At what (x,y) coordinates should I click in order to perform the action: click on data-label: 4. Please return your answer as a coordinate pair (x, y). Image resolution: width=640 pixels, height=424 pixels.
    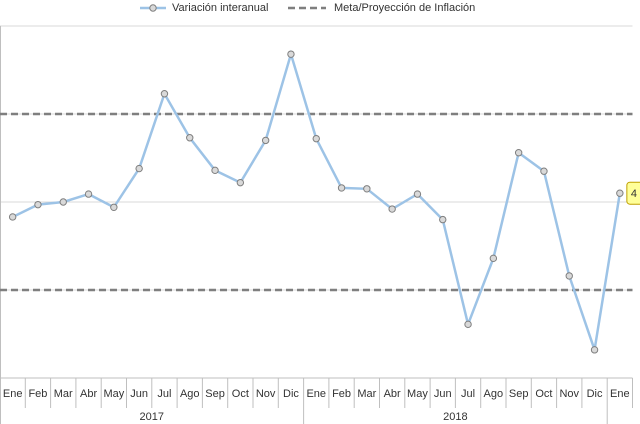
    Looking at the image, I should click on (634, 194).